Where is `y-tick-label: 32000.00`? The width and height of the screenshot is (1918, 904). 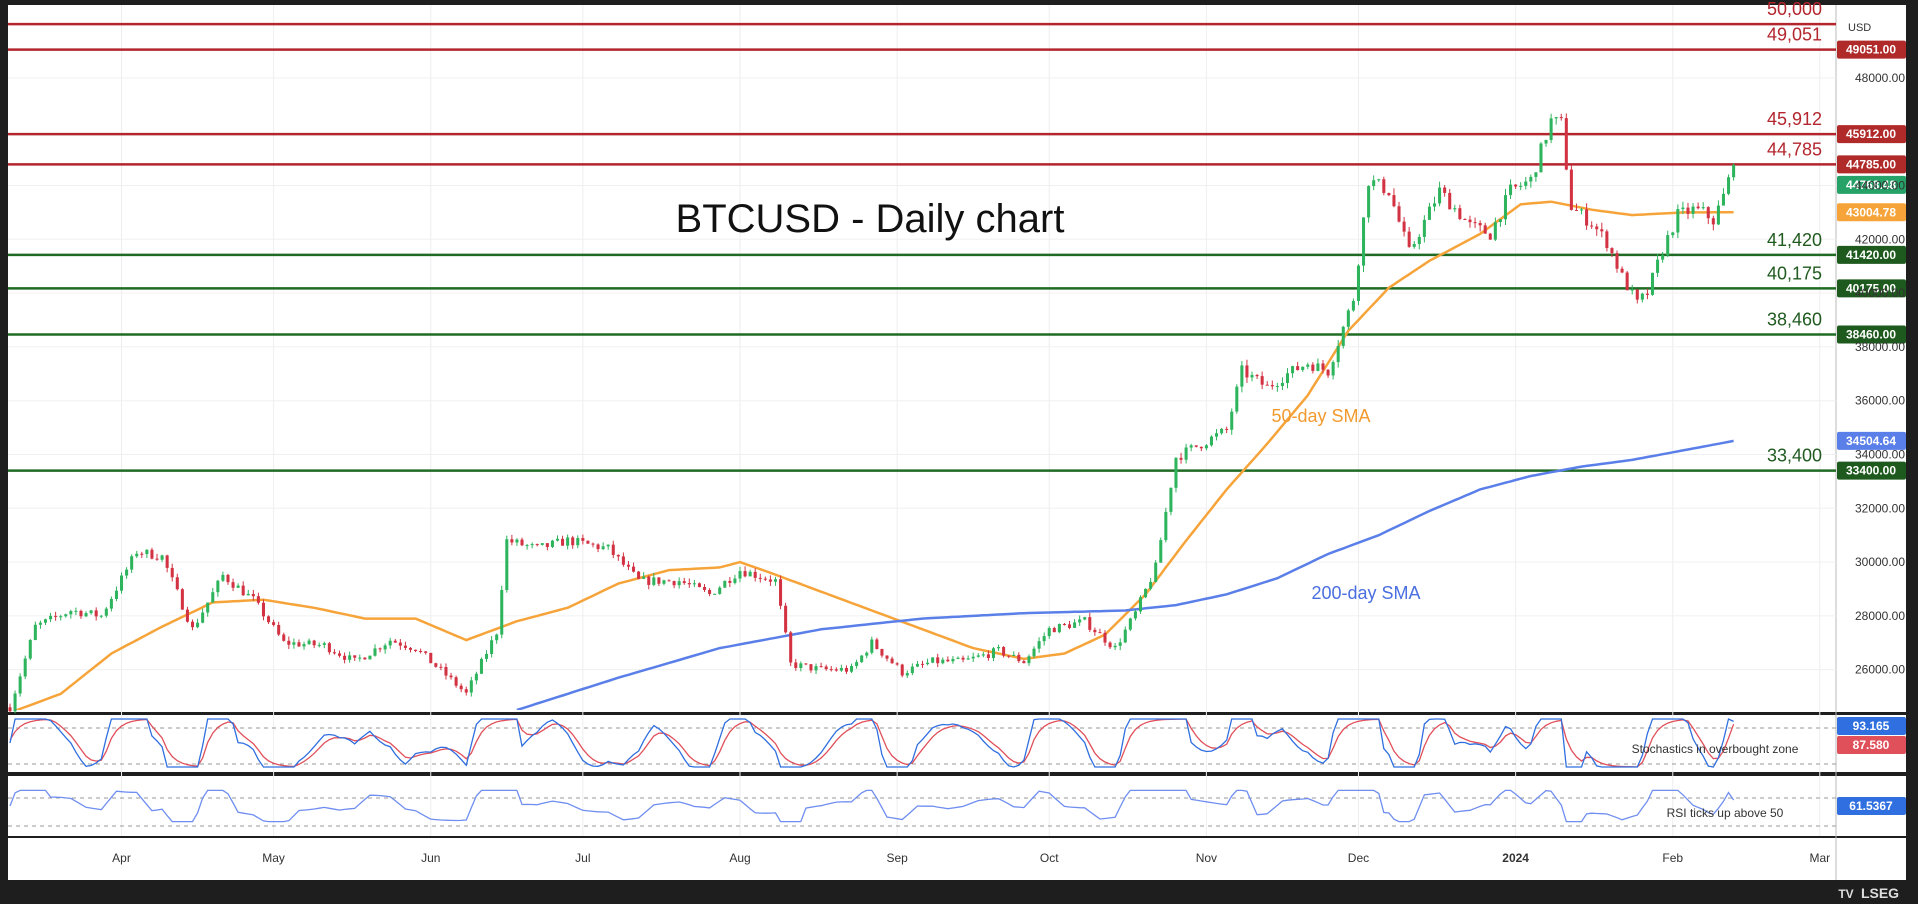 y-tick-label: 32000.00 is located at coordinates (1880, 508).